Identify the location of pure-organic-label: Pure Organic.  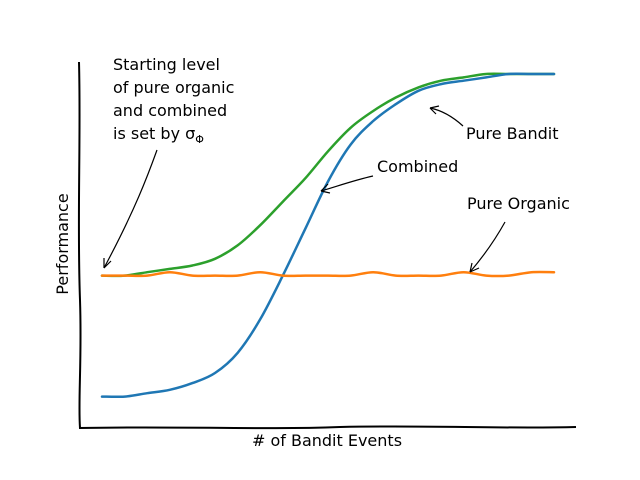
(518, 203).